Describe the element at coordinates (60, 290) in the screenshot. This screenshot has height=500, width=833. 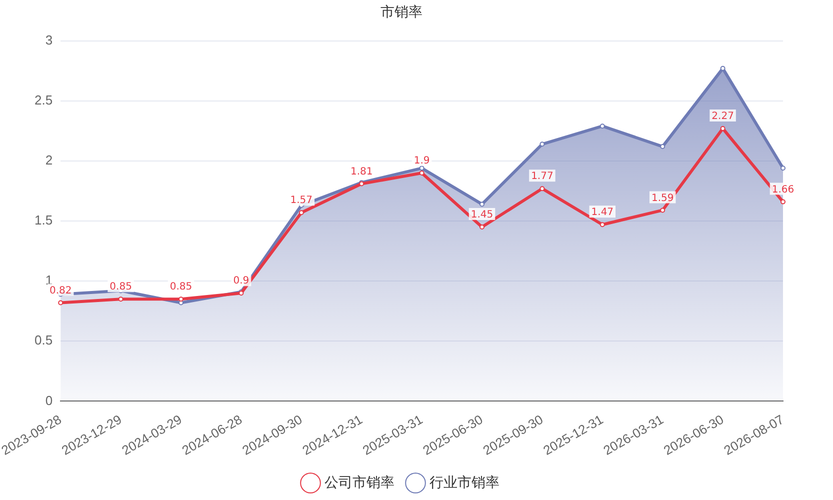
I see `data-label: 0.82` at that location.